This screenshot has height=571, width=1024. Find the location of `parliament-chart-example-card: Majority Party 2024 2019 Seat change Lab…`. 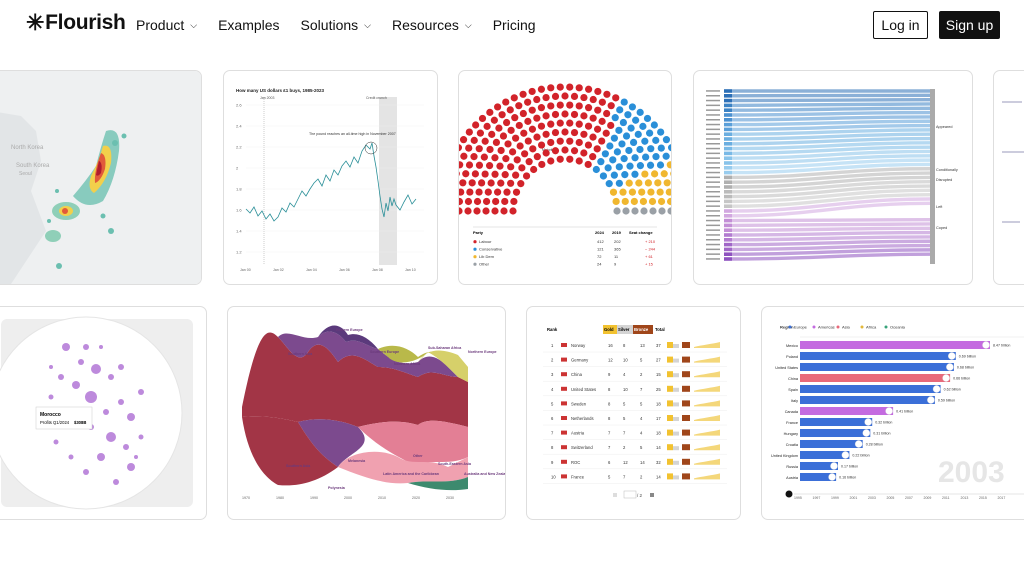

parliament-chart-example-card: Majority Party 2024 2019 Seat change Lab… is located at coordinates (565, 177).